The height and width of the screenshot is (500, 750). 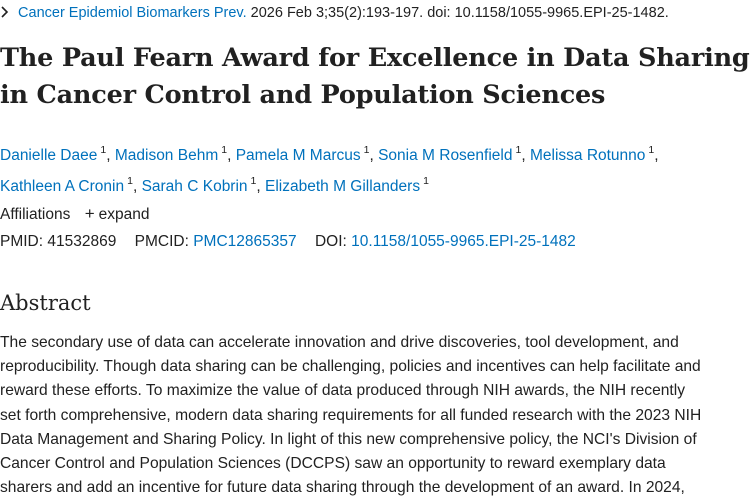 What do you see at coordinates (166, 156) in the screenshot?
I see `author-link: Madison Behm` at bounding box center [166, 156].